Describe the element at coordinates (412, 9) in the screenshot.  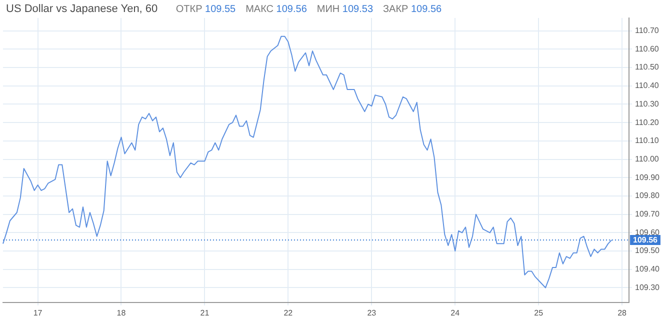
I see `text: ЗАКР 109.56` at that location.